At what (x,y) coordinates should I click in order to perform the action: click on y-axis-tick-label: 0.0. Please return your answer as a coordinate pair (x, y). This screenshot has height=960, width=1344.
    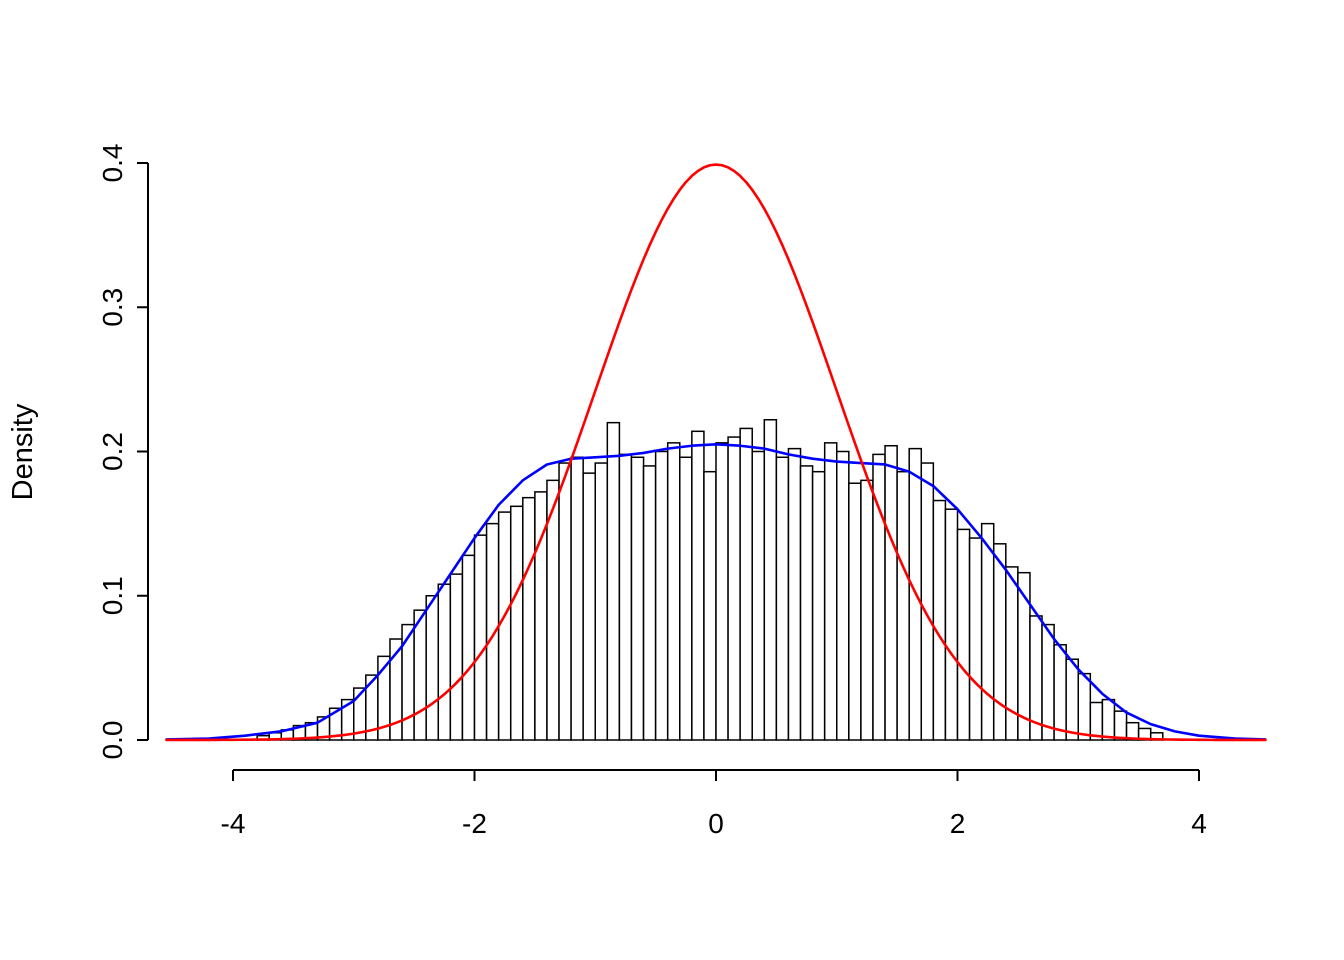
    Looking at the image, I should click on (112, 740).